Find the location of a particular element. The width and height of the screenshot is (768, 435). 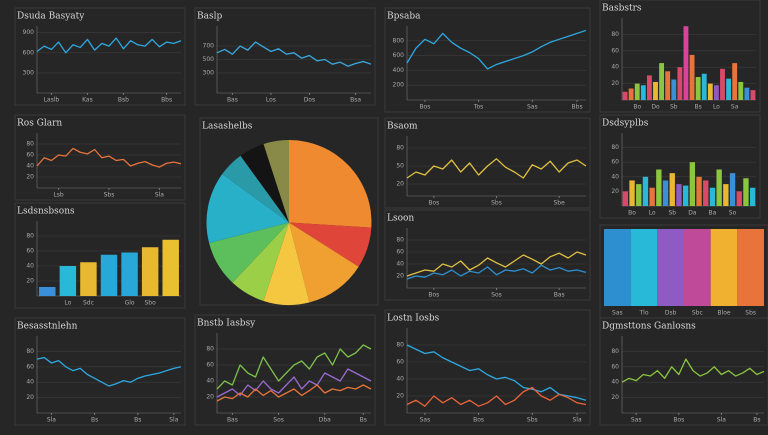

x-tick-label: Sa is located at coordinates (735, 107).